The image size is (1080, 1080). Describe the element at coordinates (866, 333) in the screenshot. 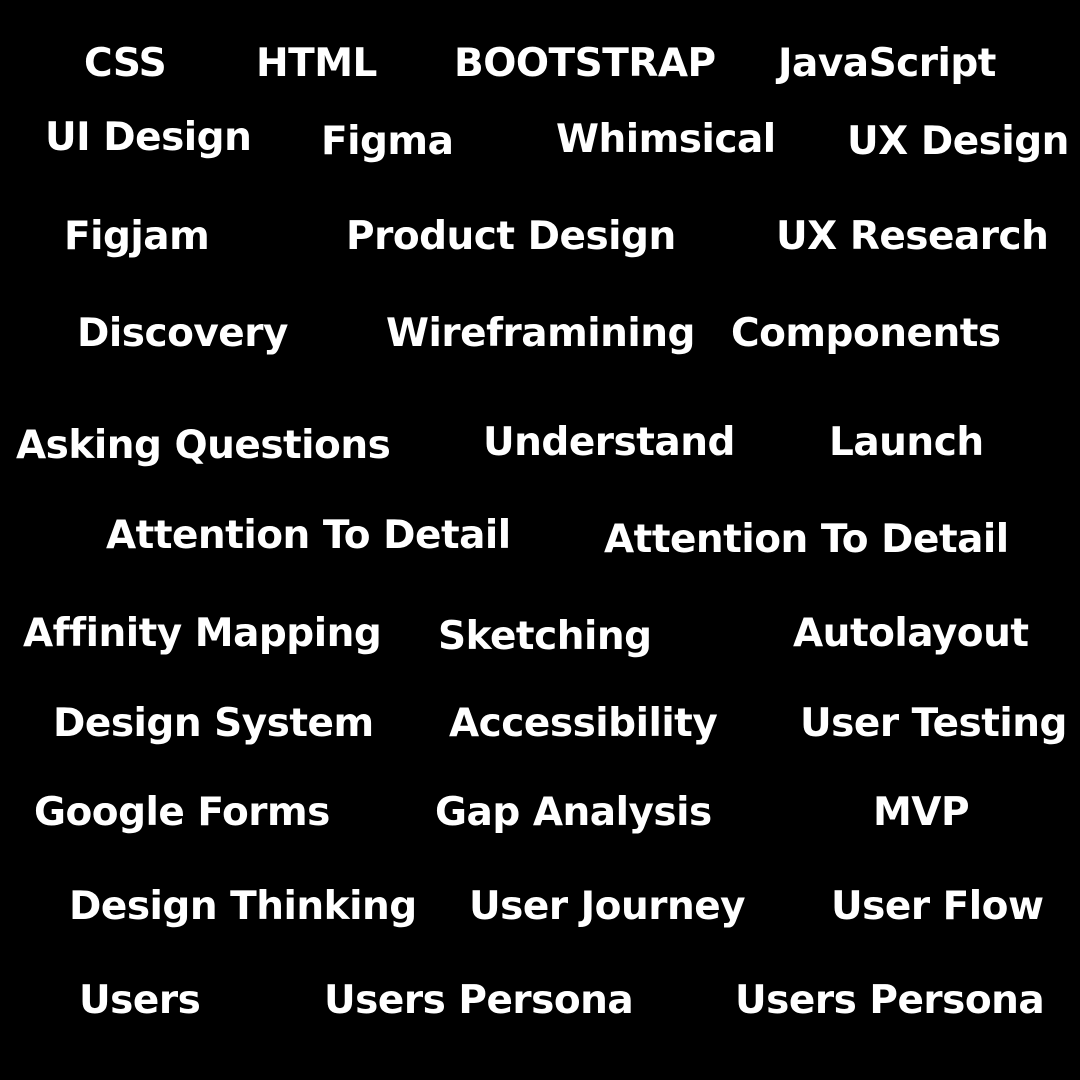

I see `skill-word-components: Components` at that location.